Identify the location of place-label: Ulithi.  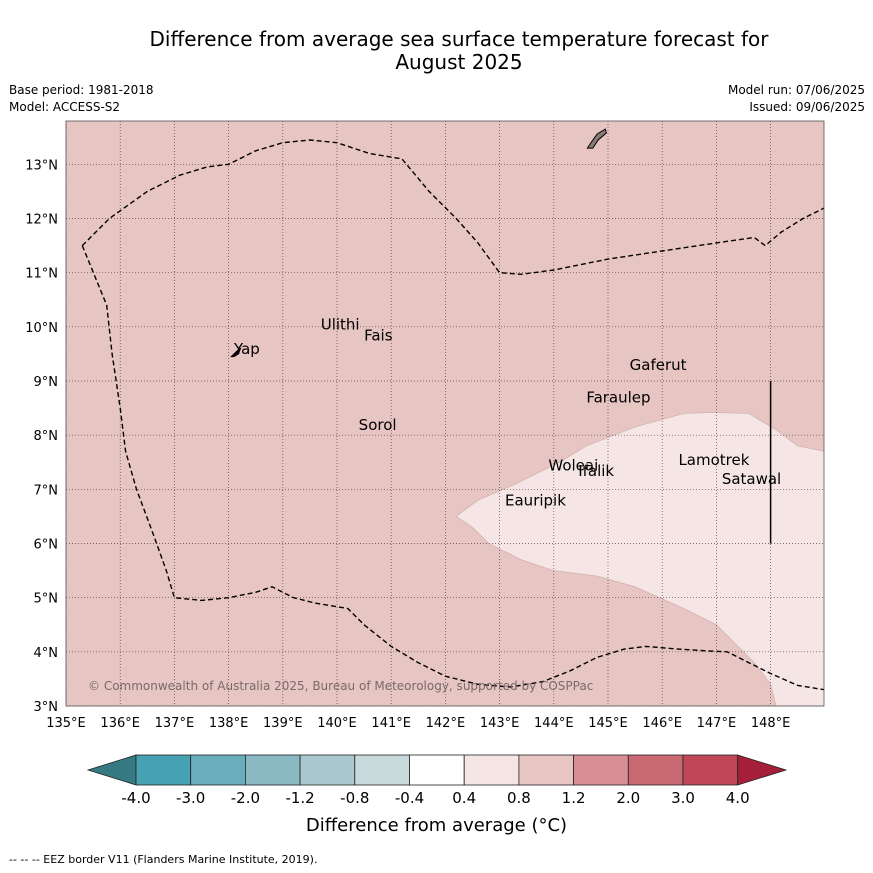
(340, 325).